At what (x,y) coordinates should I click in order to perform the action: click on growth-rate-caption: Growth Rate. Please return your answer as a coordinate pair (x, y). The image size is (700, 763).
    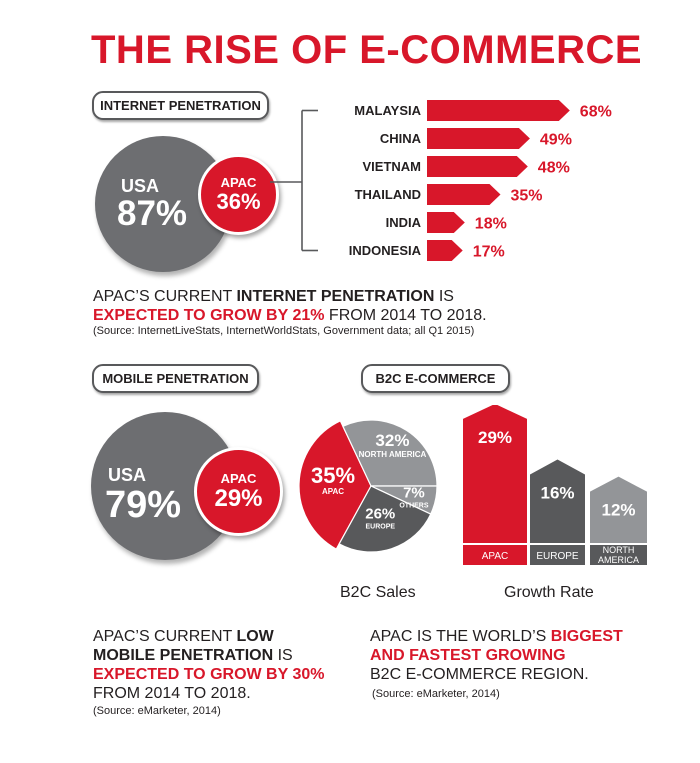
    Looking at the image, I should click on (549, 592).